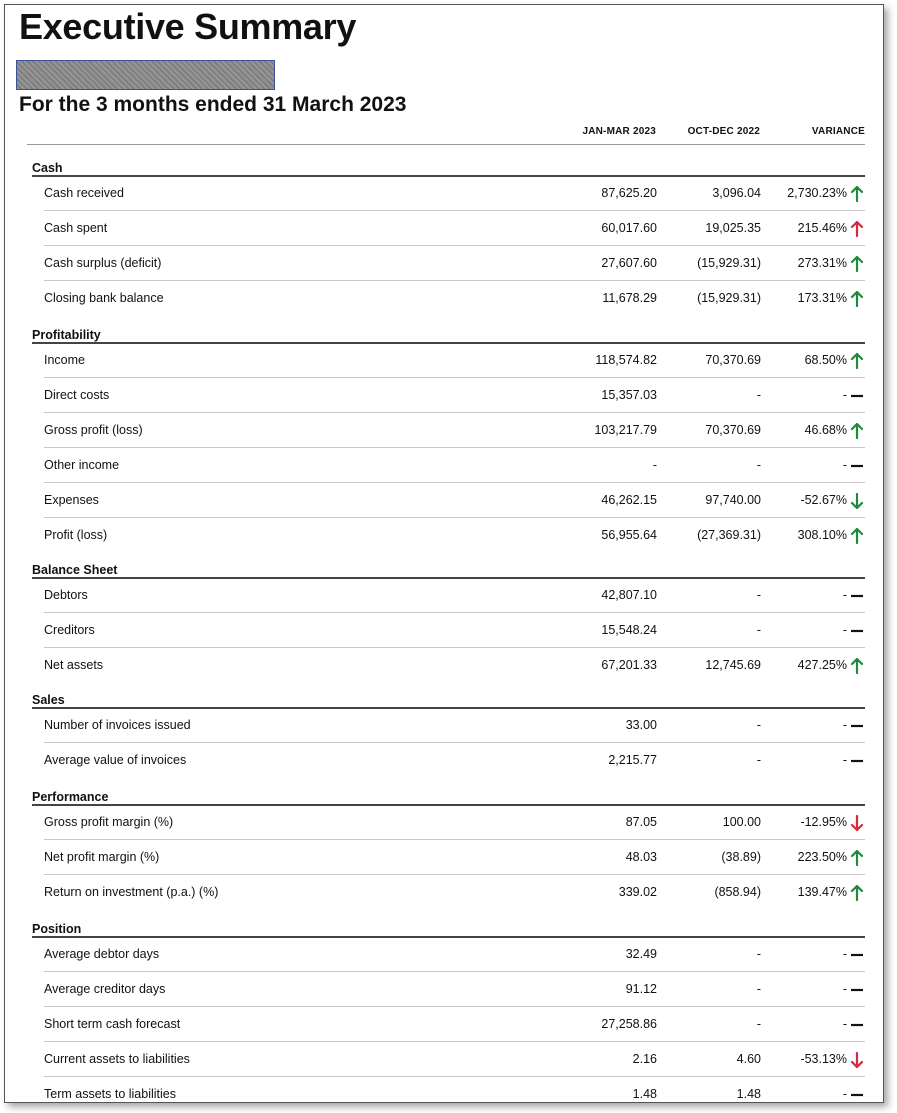 This screenshot has height=1113, width=897. What do you see at coordinates (823, 1059) in the screenshot?
I see `value-variance: -53.13%` at bounding box center [823, 1059].